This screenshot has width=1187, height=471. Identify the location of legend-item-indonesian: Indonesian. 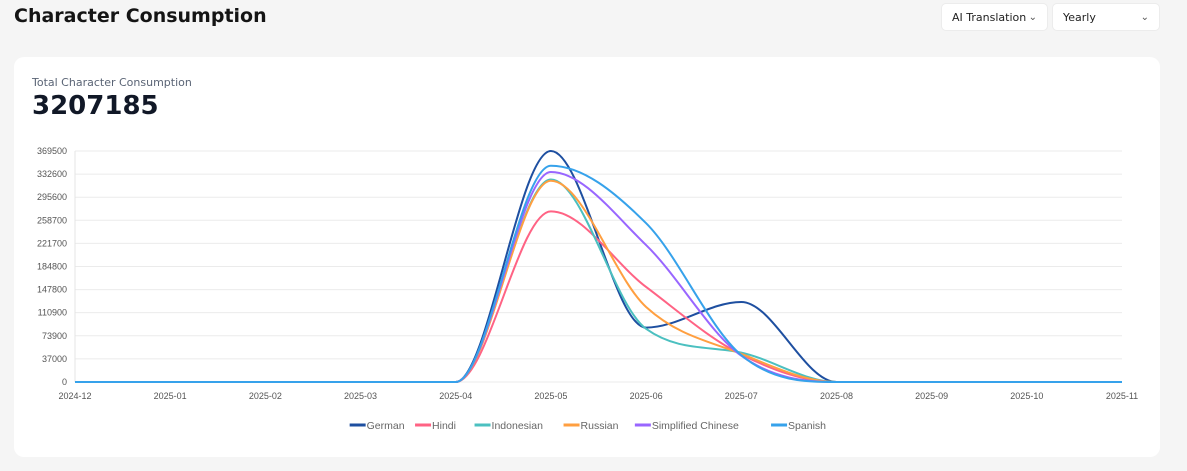
(518, 426).